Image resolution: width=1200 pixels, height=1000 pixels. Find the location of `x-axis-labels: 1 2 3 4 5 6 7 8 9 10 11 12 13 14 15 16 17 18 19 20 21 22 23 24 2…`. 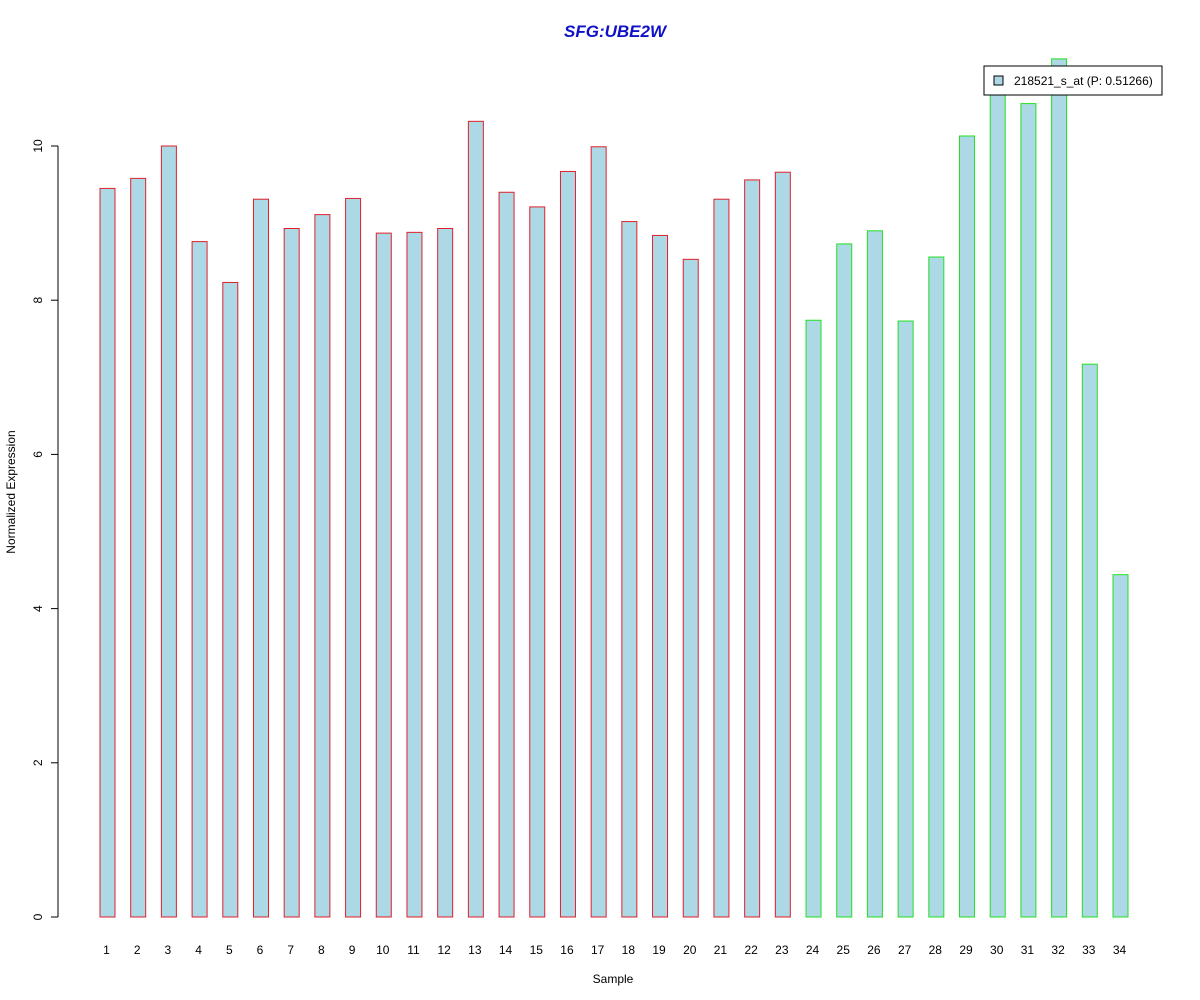

x-axis-labels: 1 2 3 4 5 6 7 8 9 10 11 12 13 14 15 16 17 18 19 20 21 22 23 24 2… is located at coordinates (614, 950).